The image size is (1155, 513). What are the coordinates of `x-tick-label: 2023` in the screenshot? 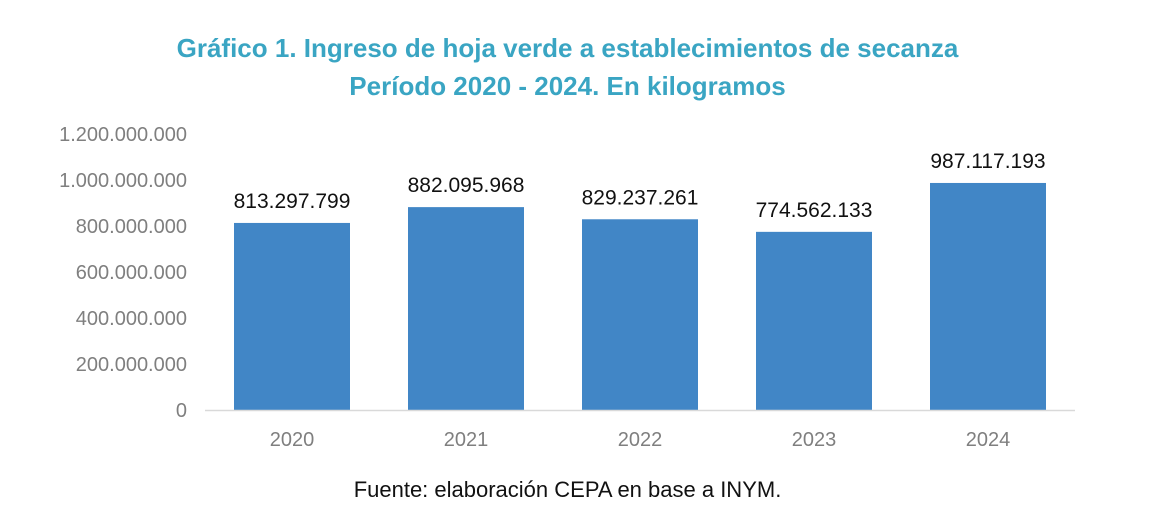 It's located at (814, 440).